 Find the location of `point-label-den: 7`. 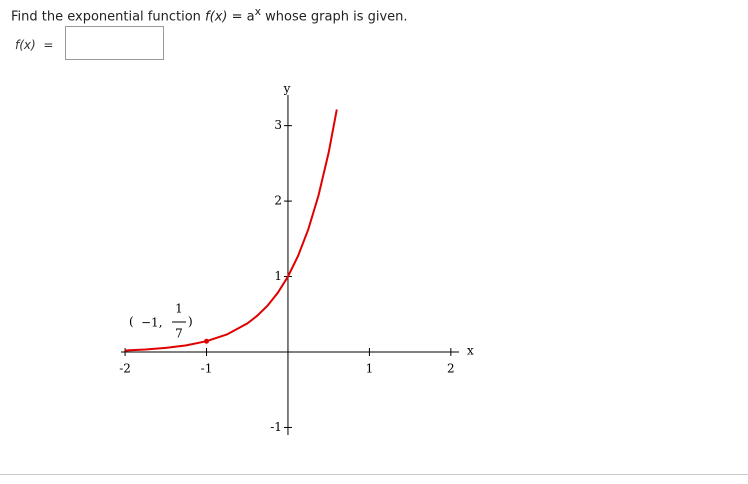

point-label-den: 7 is located at coordinates (179, 334).